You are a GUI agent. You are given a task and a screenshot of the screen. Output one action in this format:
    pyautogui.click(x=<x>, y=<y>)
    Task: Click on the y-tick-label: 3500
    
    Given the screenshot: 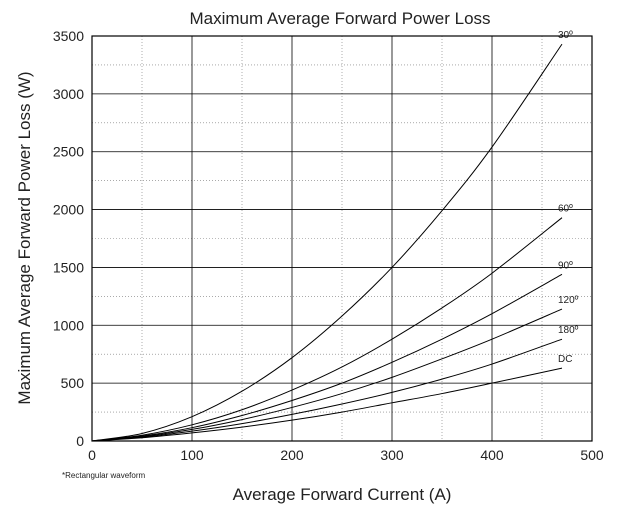 What is the action you would take?
    pyautogui.click(x=68, y=36)
    